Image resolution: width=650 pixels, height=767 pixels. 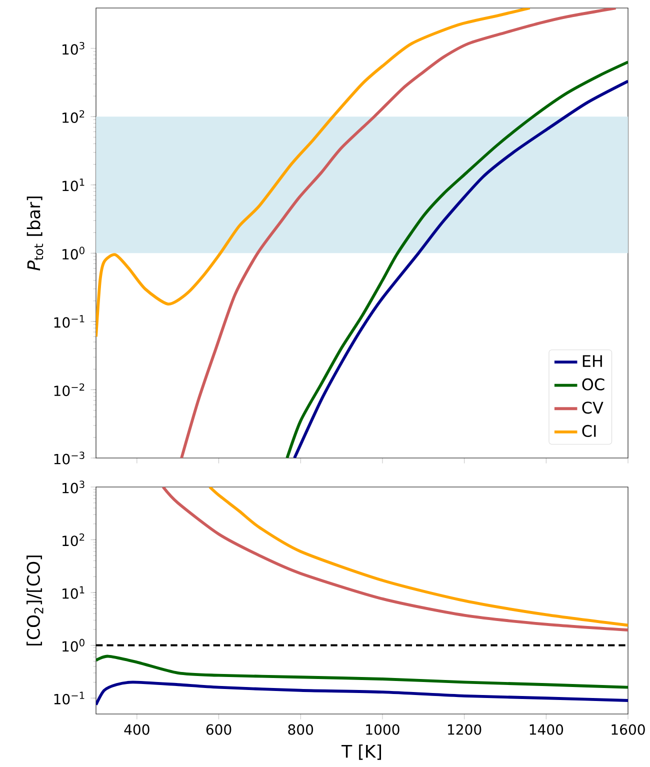 What do you see at coordinates (34, 233) in the screenshot?
I see `y-axis-title: P$_{tot}$ [bar]` at bounding box center [34, 233].